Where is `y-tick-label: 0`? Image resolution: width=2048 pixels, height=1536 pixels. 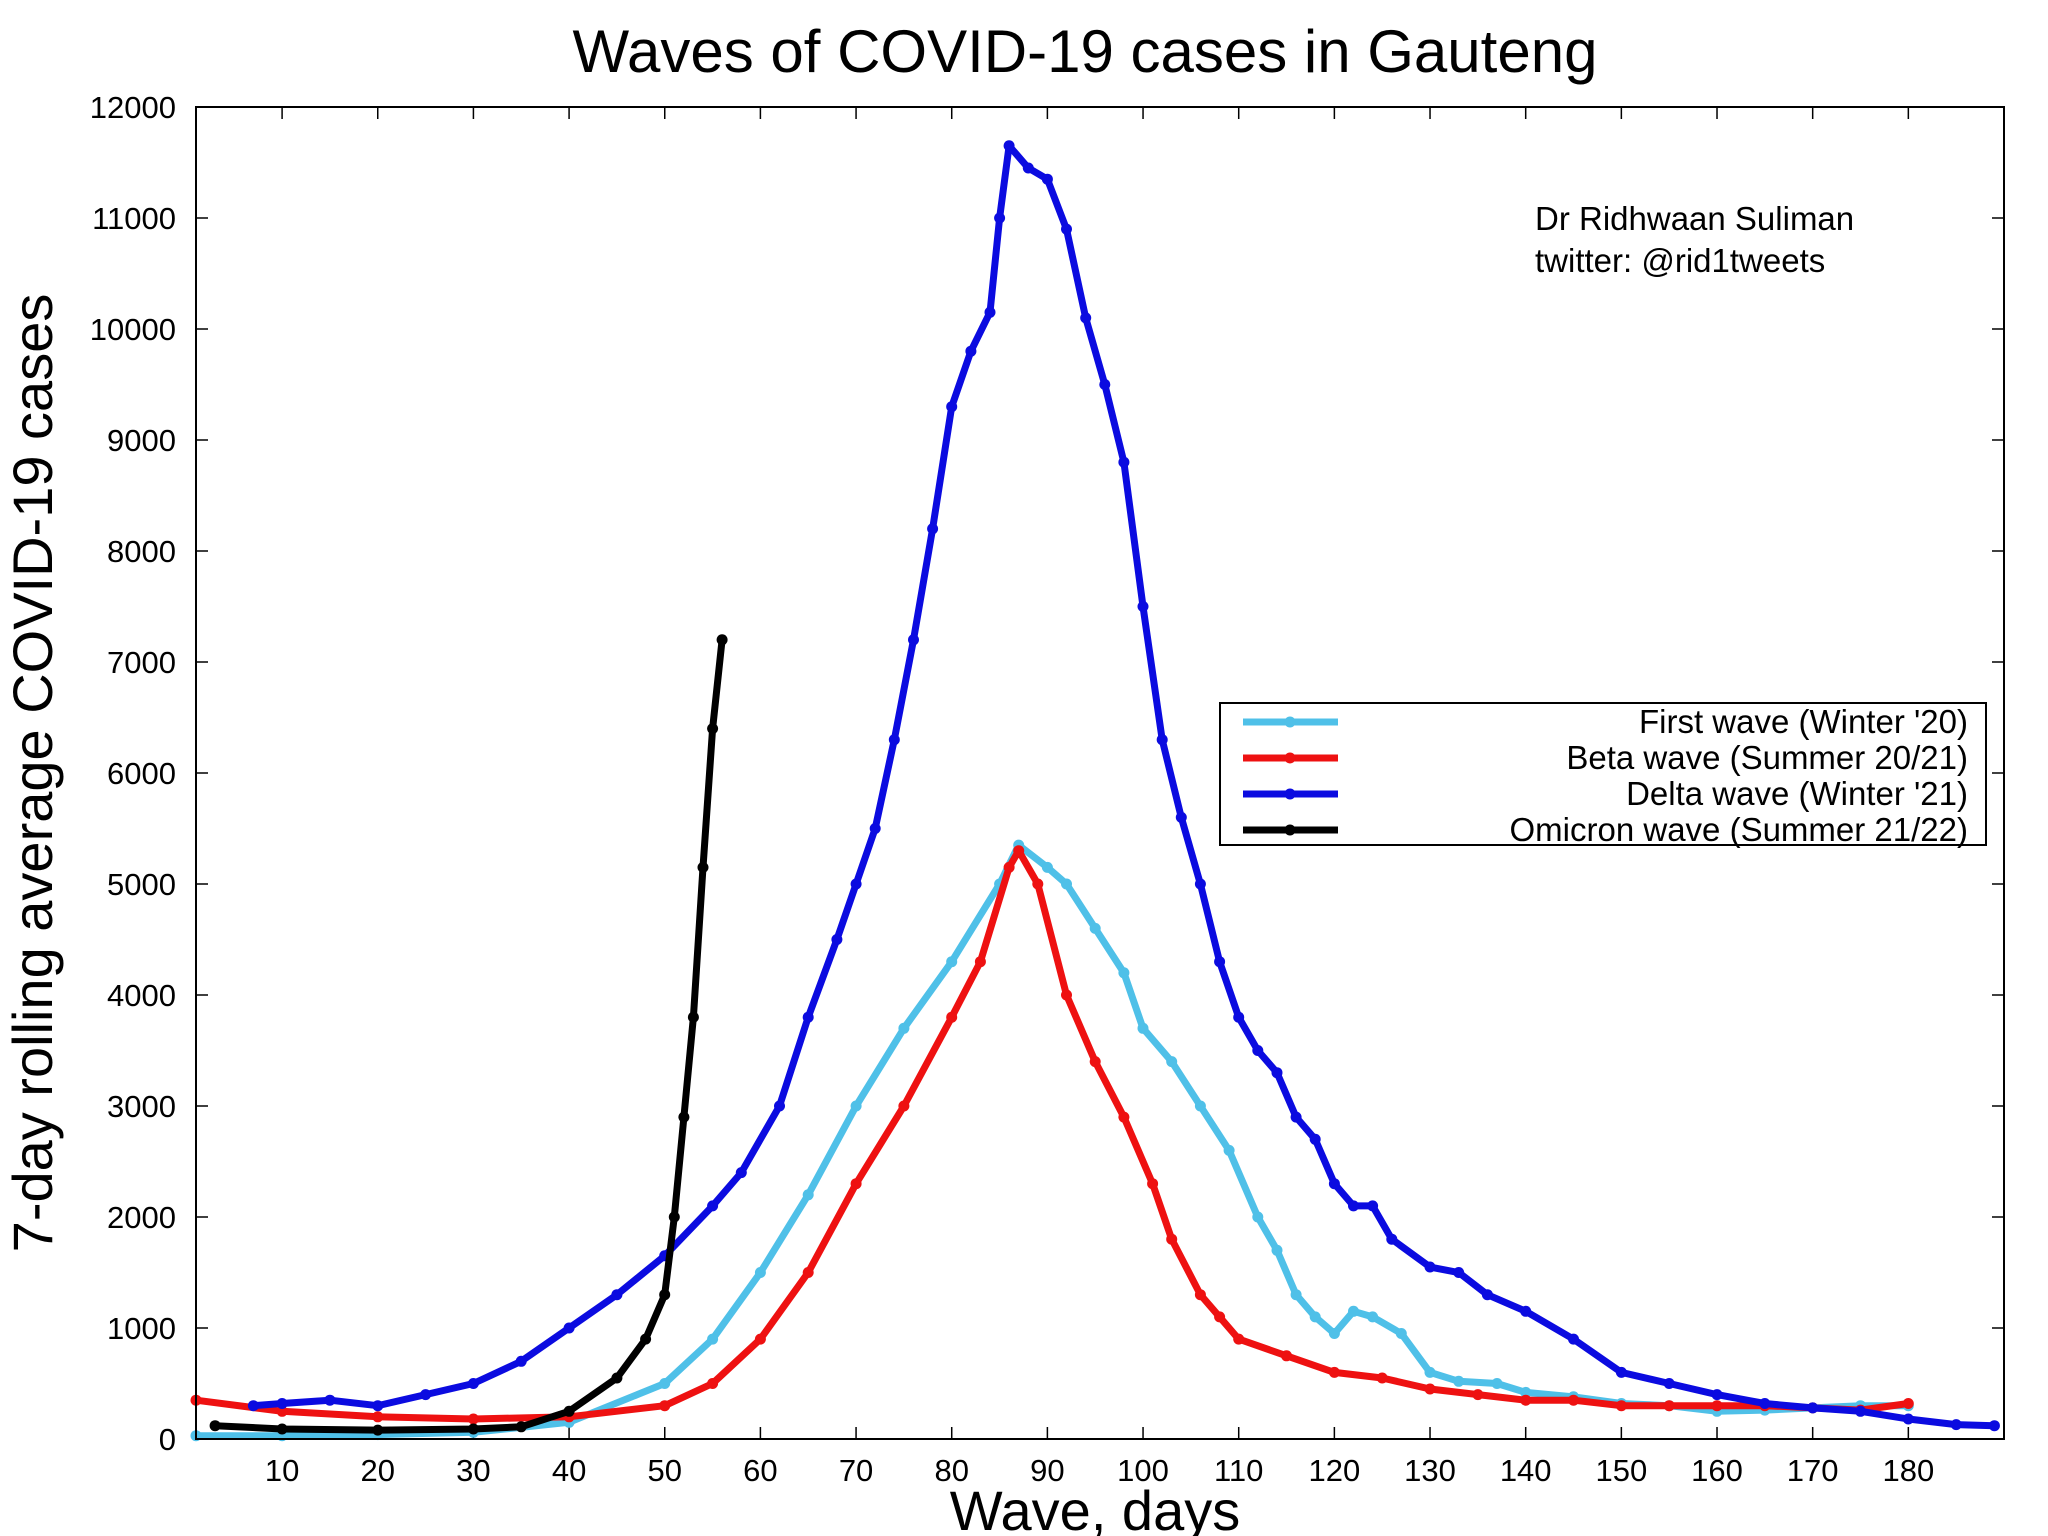 y-tick-label: 0 is located at coordinates (167, 1439).